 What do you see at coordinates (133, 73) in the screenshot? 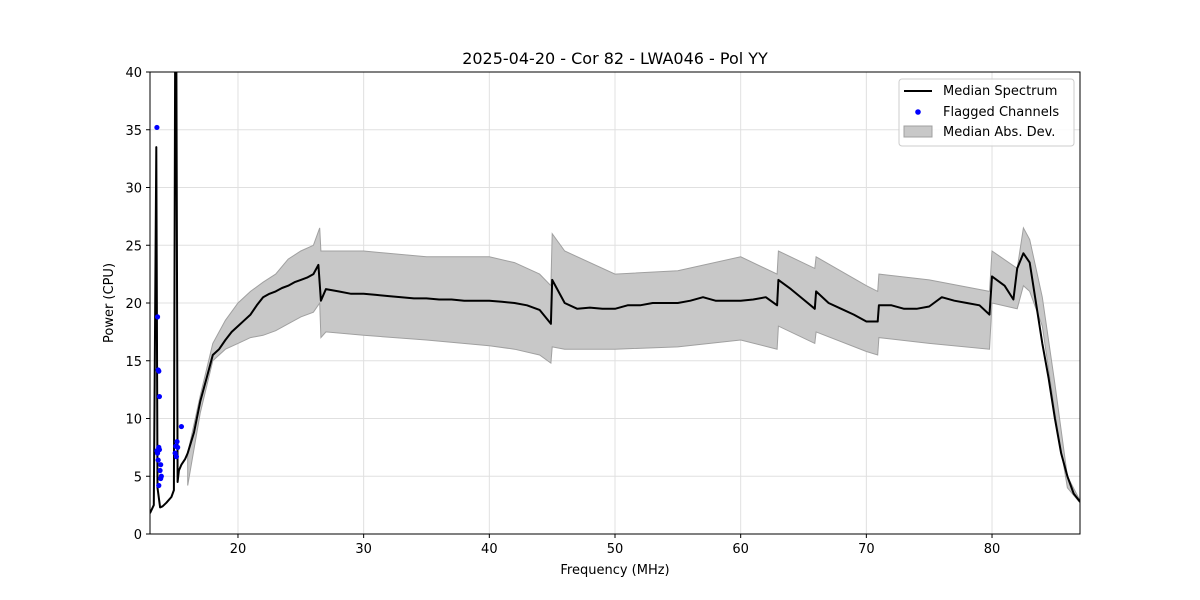
I see `y-tick-label: 40` at bounding box center [133, 73].